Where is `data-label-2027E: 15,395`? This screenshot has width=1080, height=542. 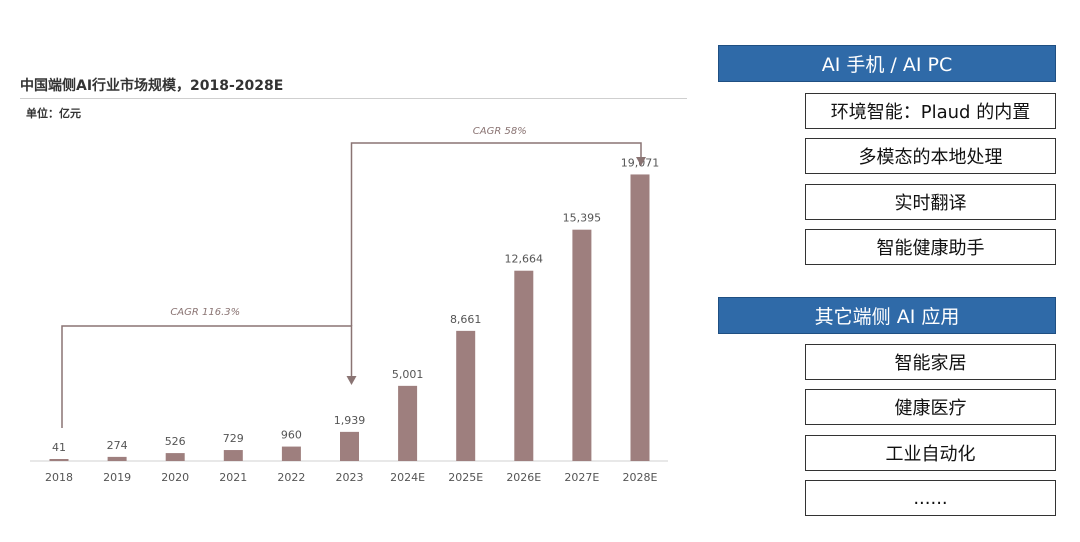 data-label-2027E: 15,395 is located at coordinates (582, 218).